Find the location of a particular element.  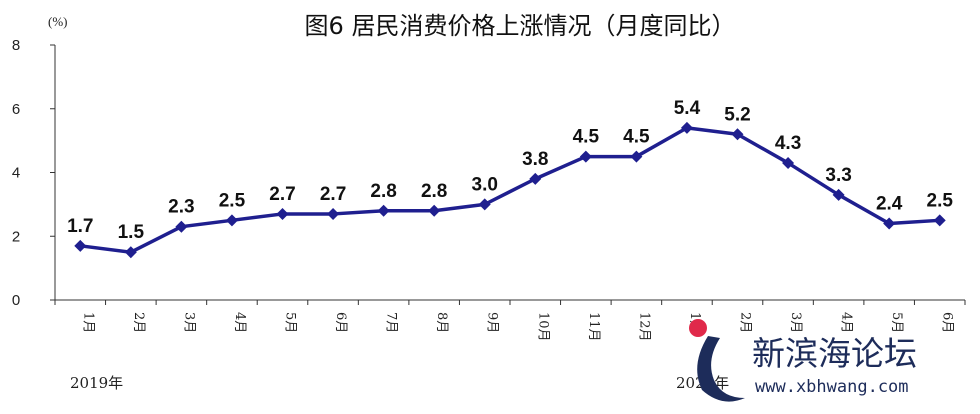

y-tick-label: 2 is located at coordinates (16, 236).